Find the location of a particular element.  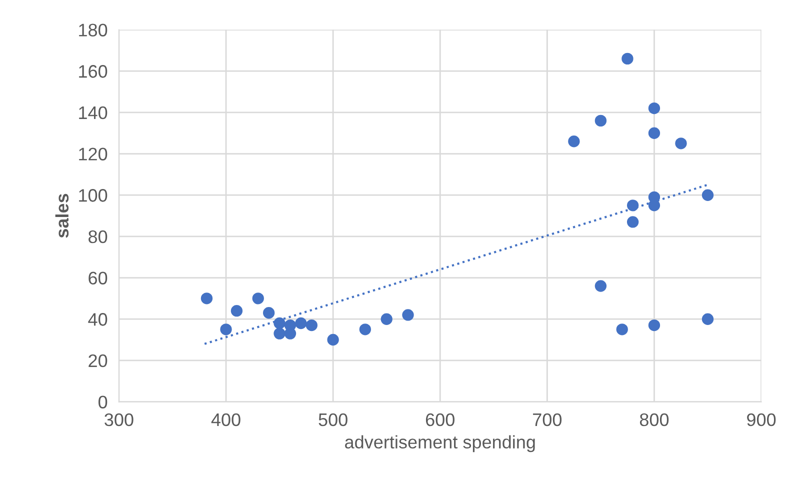

x-tick-label: 500 is located at coordinates (333, 419).